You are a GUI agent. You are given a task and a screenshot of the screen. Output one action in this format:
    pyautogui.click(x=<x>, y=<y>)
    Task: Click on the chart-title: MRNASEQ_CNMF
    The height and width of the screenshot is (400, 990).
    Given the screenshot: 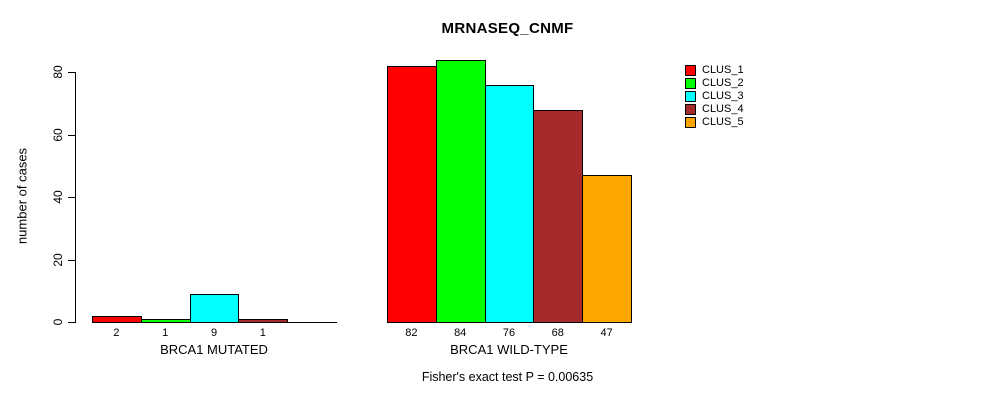 What is the action you would take?
    pyautogui.click(x=507, y=28)
    